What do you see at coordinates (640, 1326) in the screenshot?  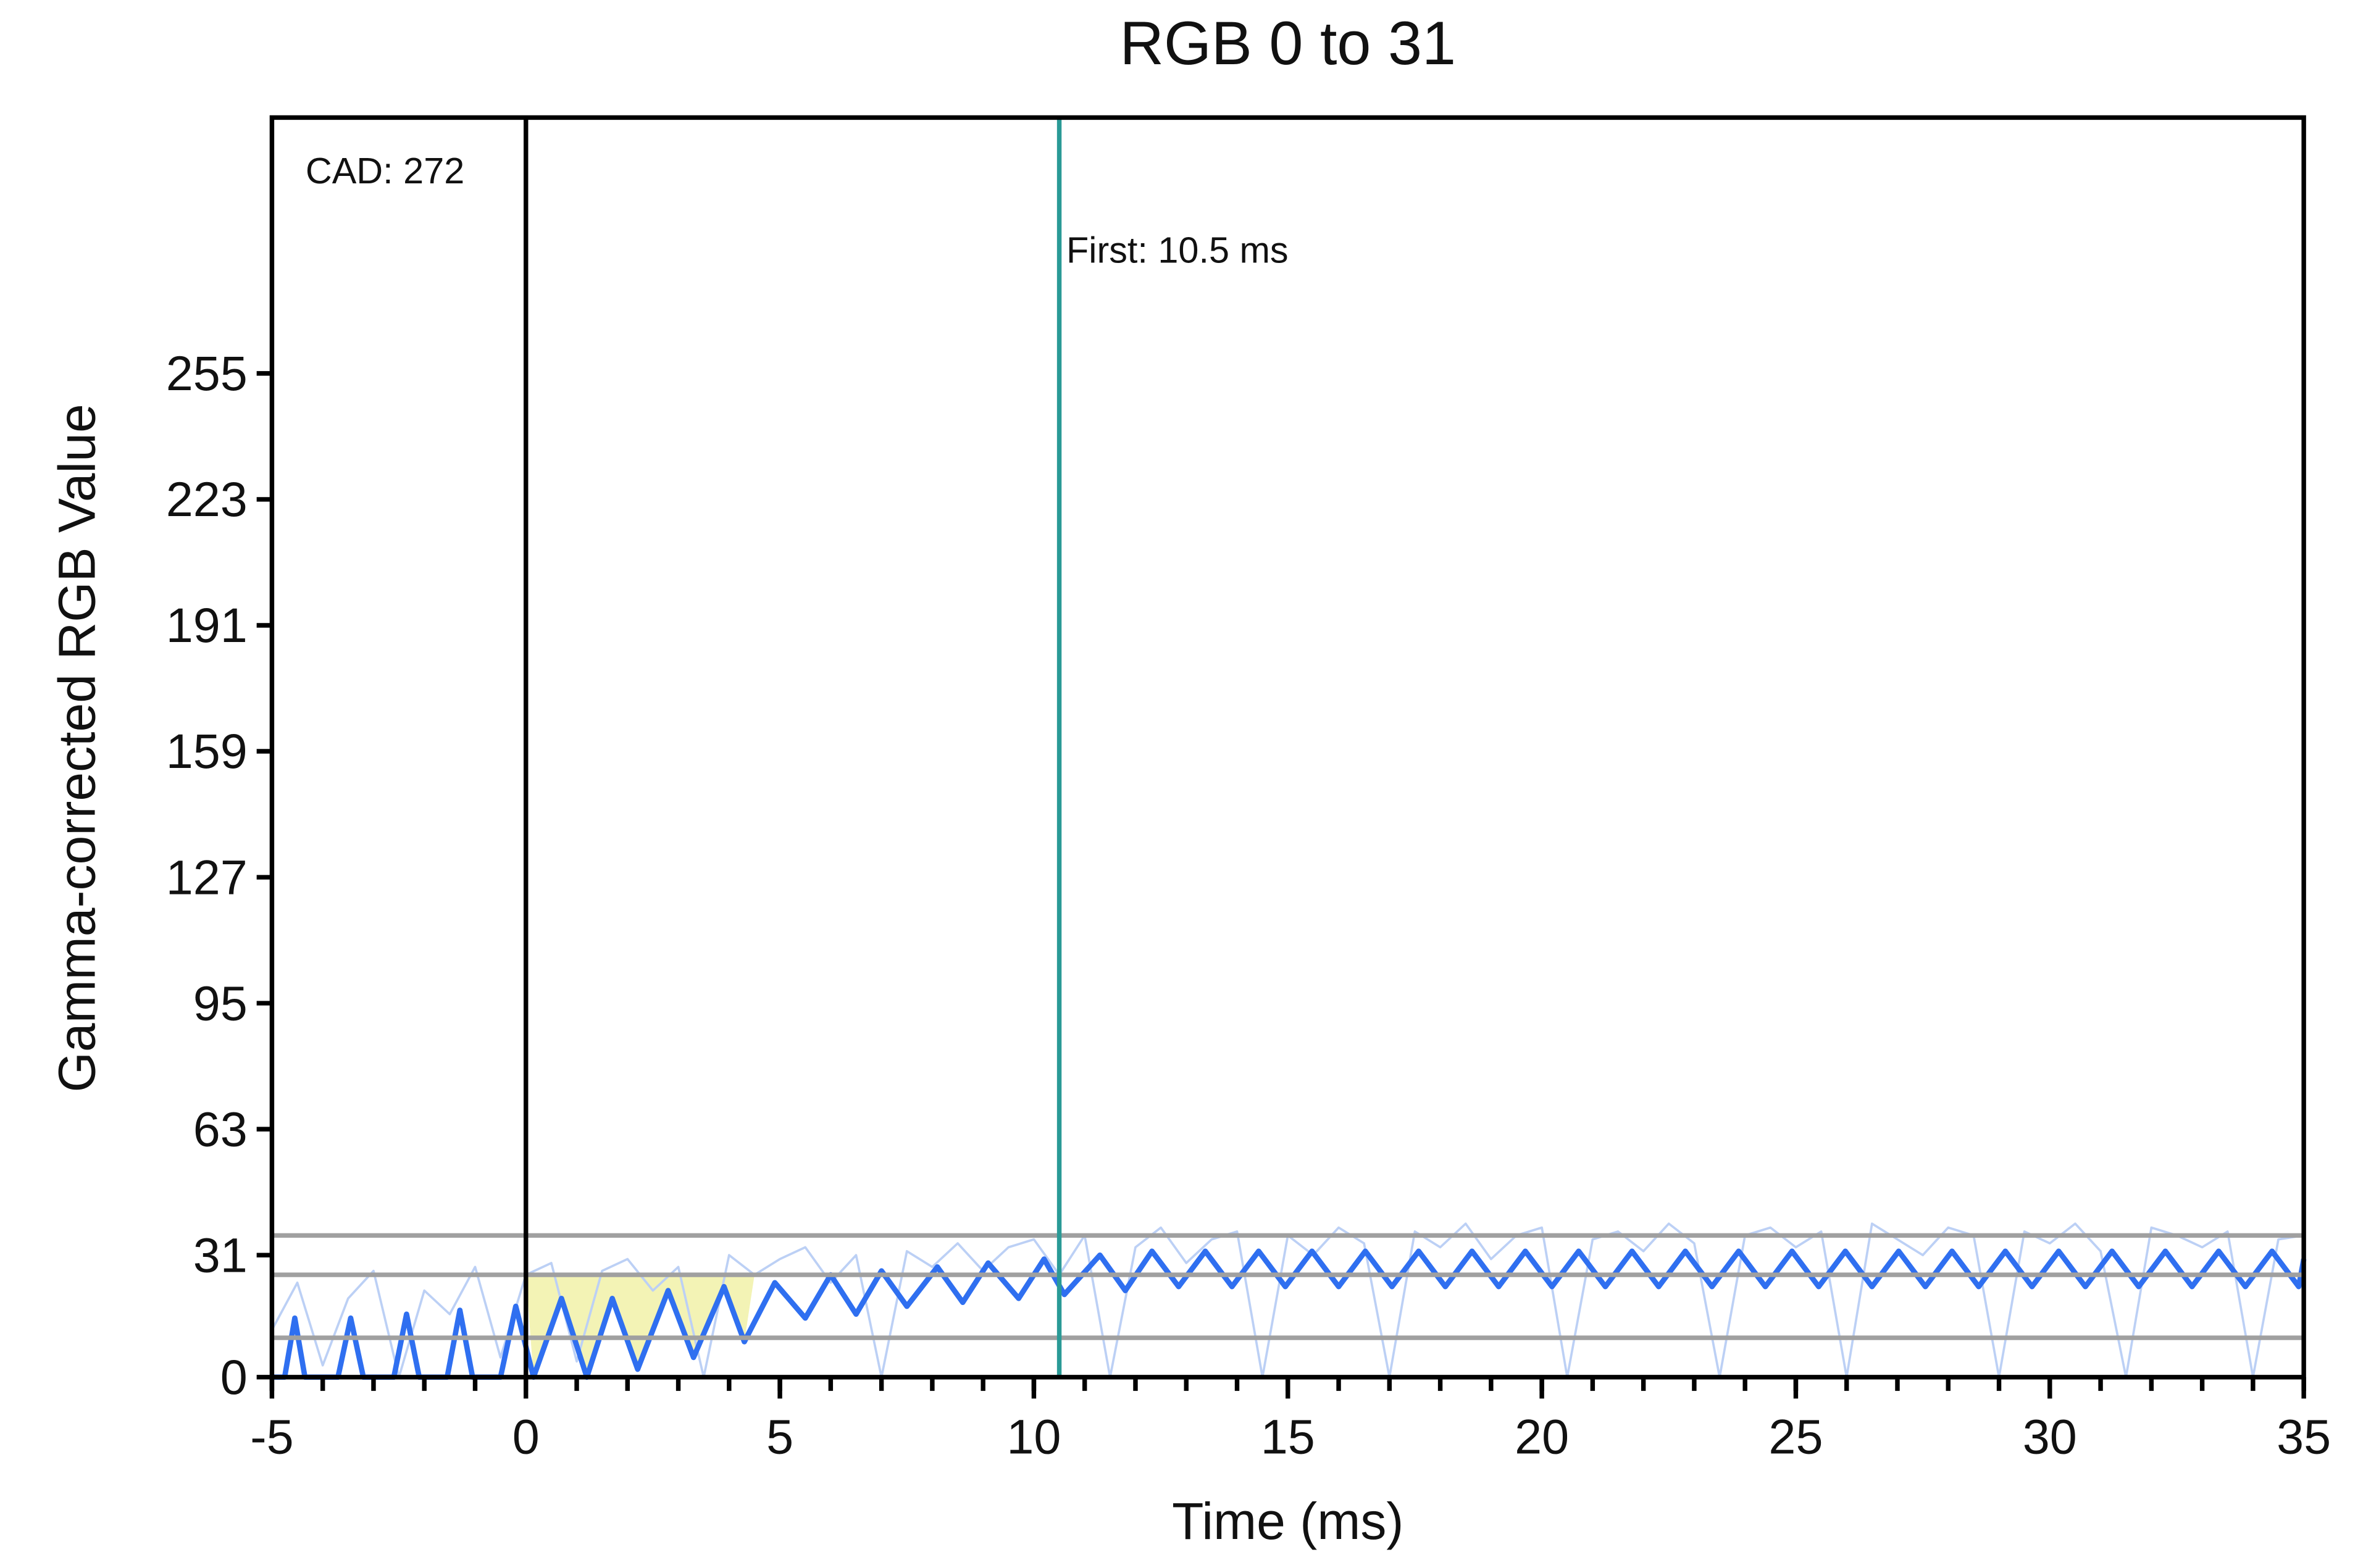 I see `shaded-region` at bounding box center [640, 1326].